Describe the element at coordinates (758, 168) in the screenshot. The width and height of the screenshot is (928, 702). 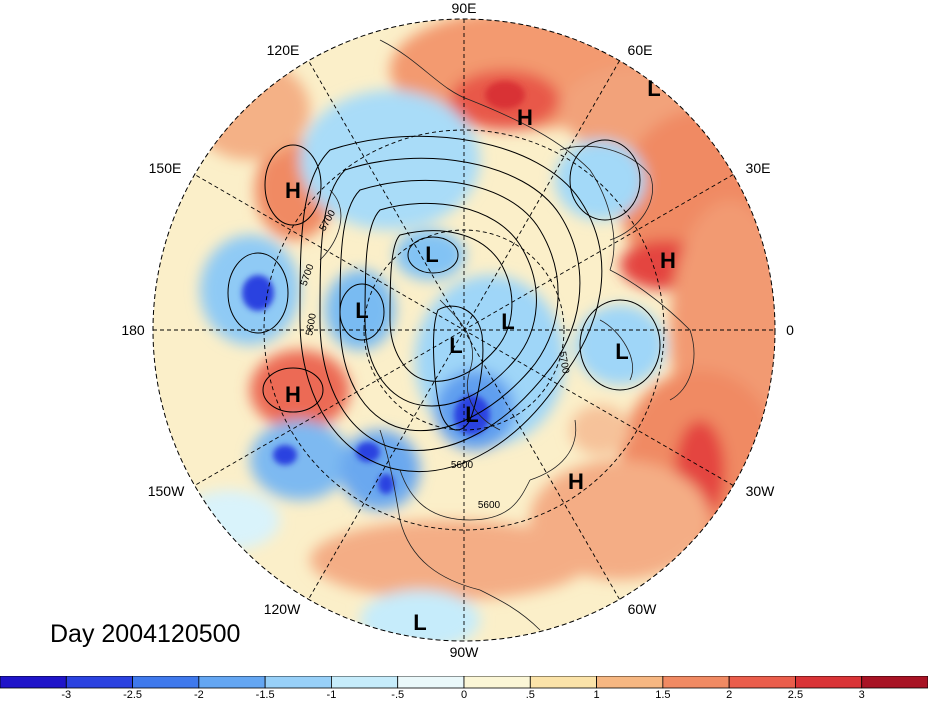
I see `longitude-label: 30E` at that location.